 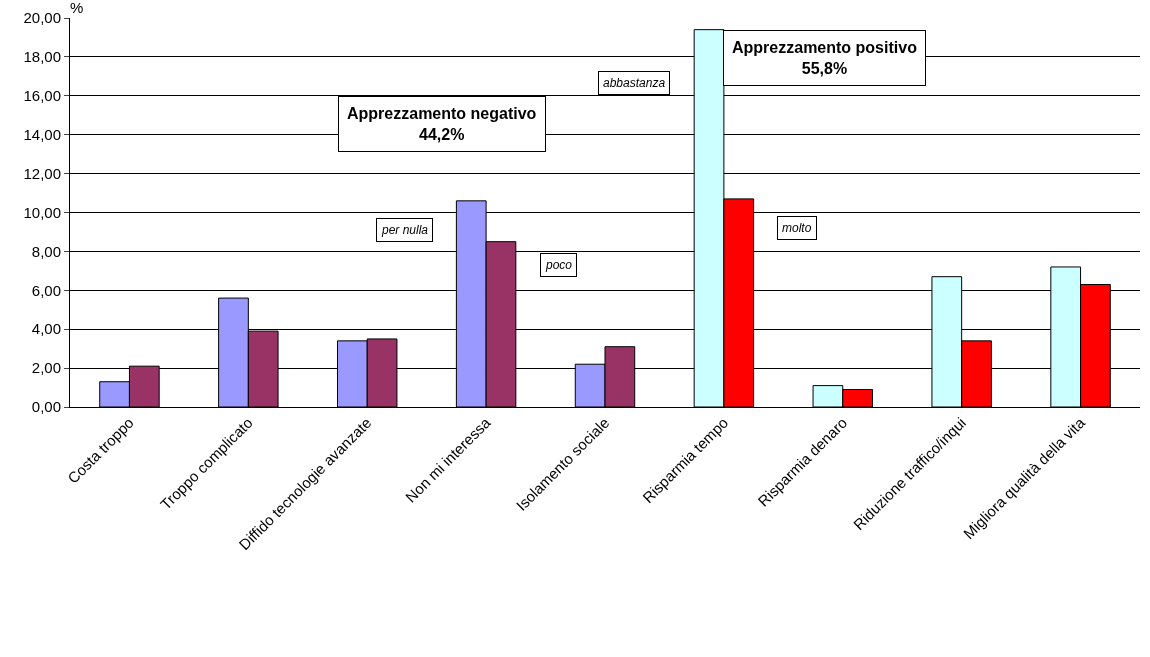 I want to click on y-tick-label: 12,00, so click(x=42, y=173).